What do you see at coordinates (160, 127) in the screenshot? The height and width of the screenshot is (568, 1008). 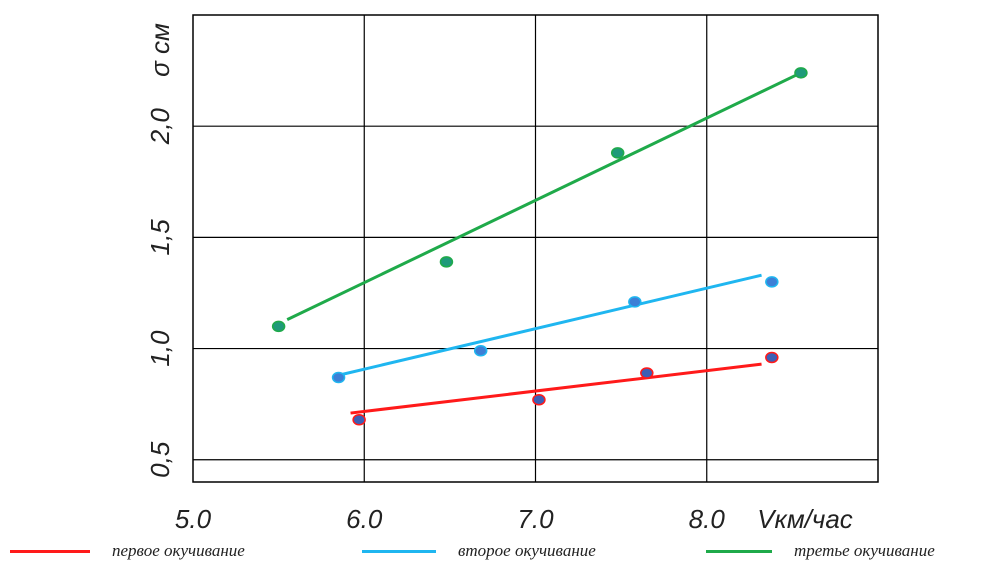 I see `y-tick-label: 2,0` at bounding box center [160, 127].